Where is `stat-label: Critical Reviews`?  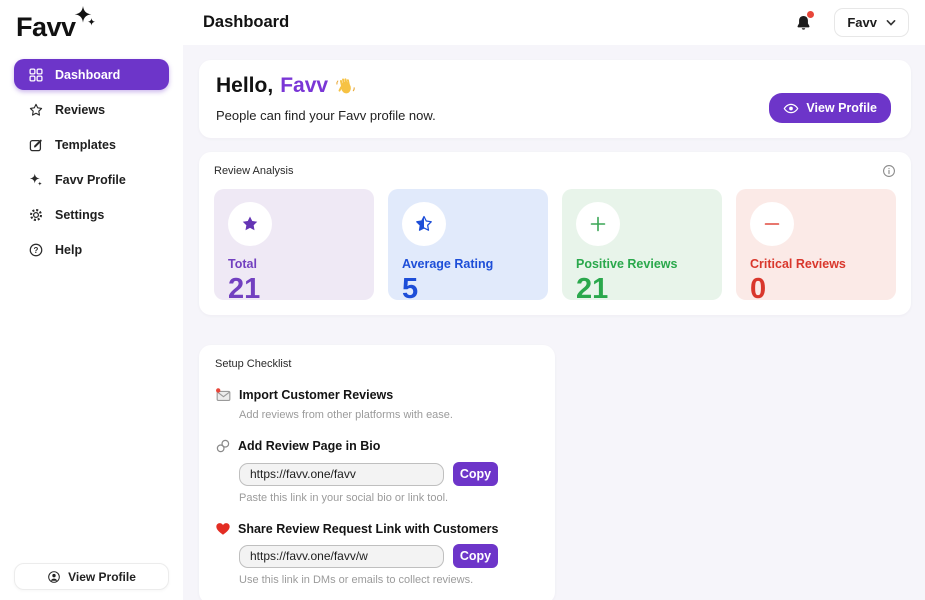
stat-label: Critical Reviews is located at coordinates (798, 264).